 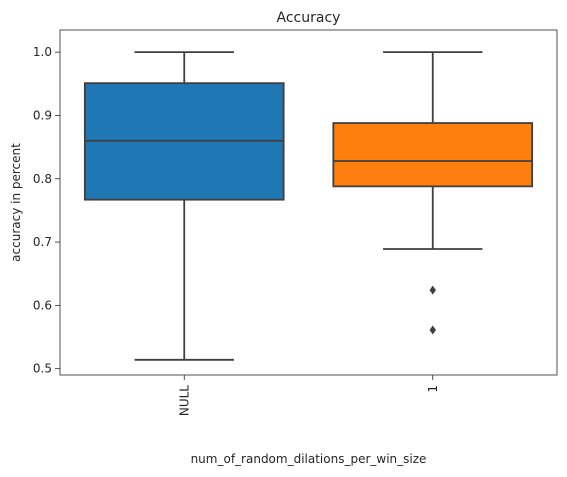 What do you see at coordinates (42, 52) in the screenshot?
I see `y-tick-label: 1.0` at bounding box center [42, 52].